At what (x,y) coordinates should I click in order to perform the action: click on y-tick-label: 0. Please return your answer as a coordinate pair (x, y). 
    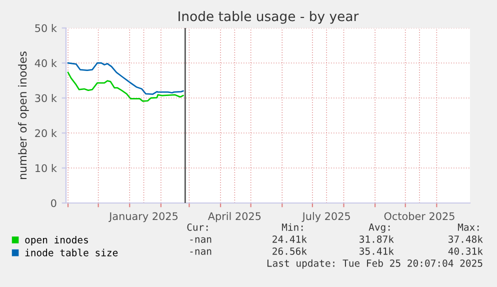
    Looking at the image, I should click on (53, 203).